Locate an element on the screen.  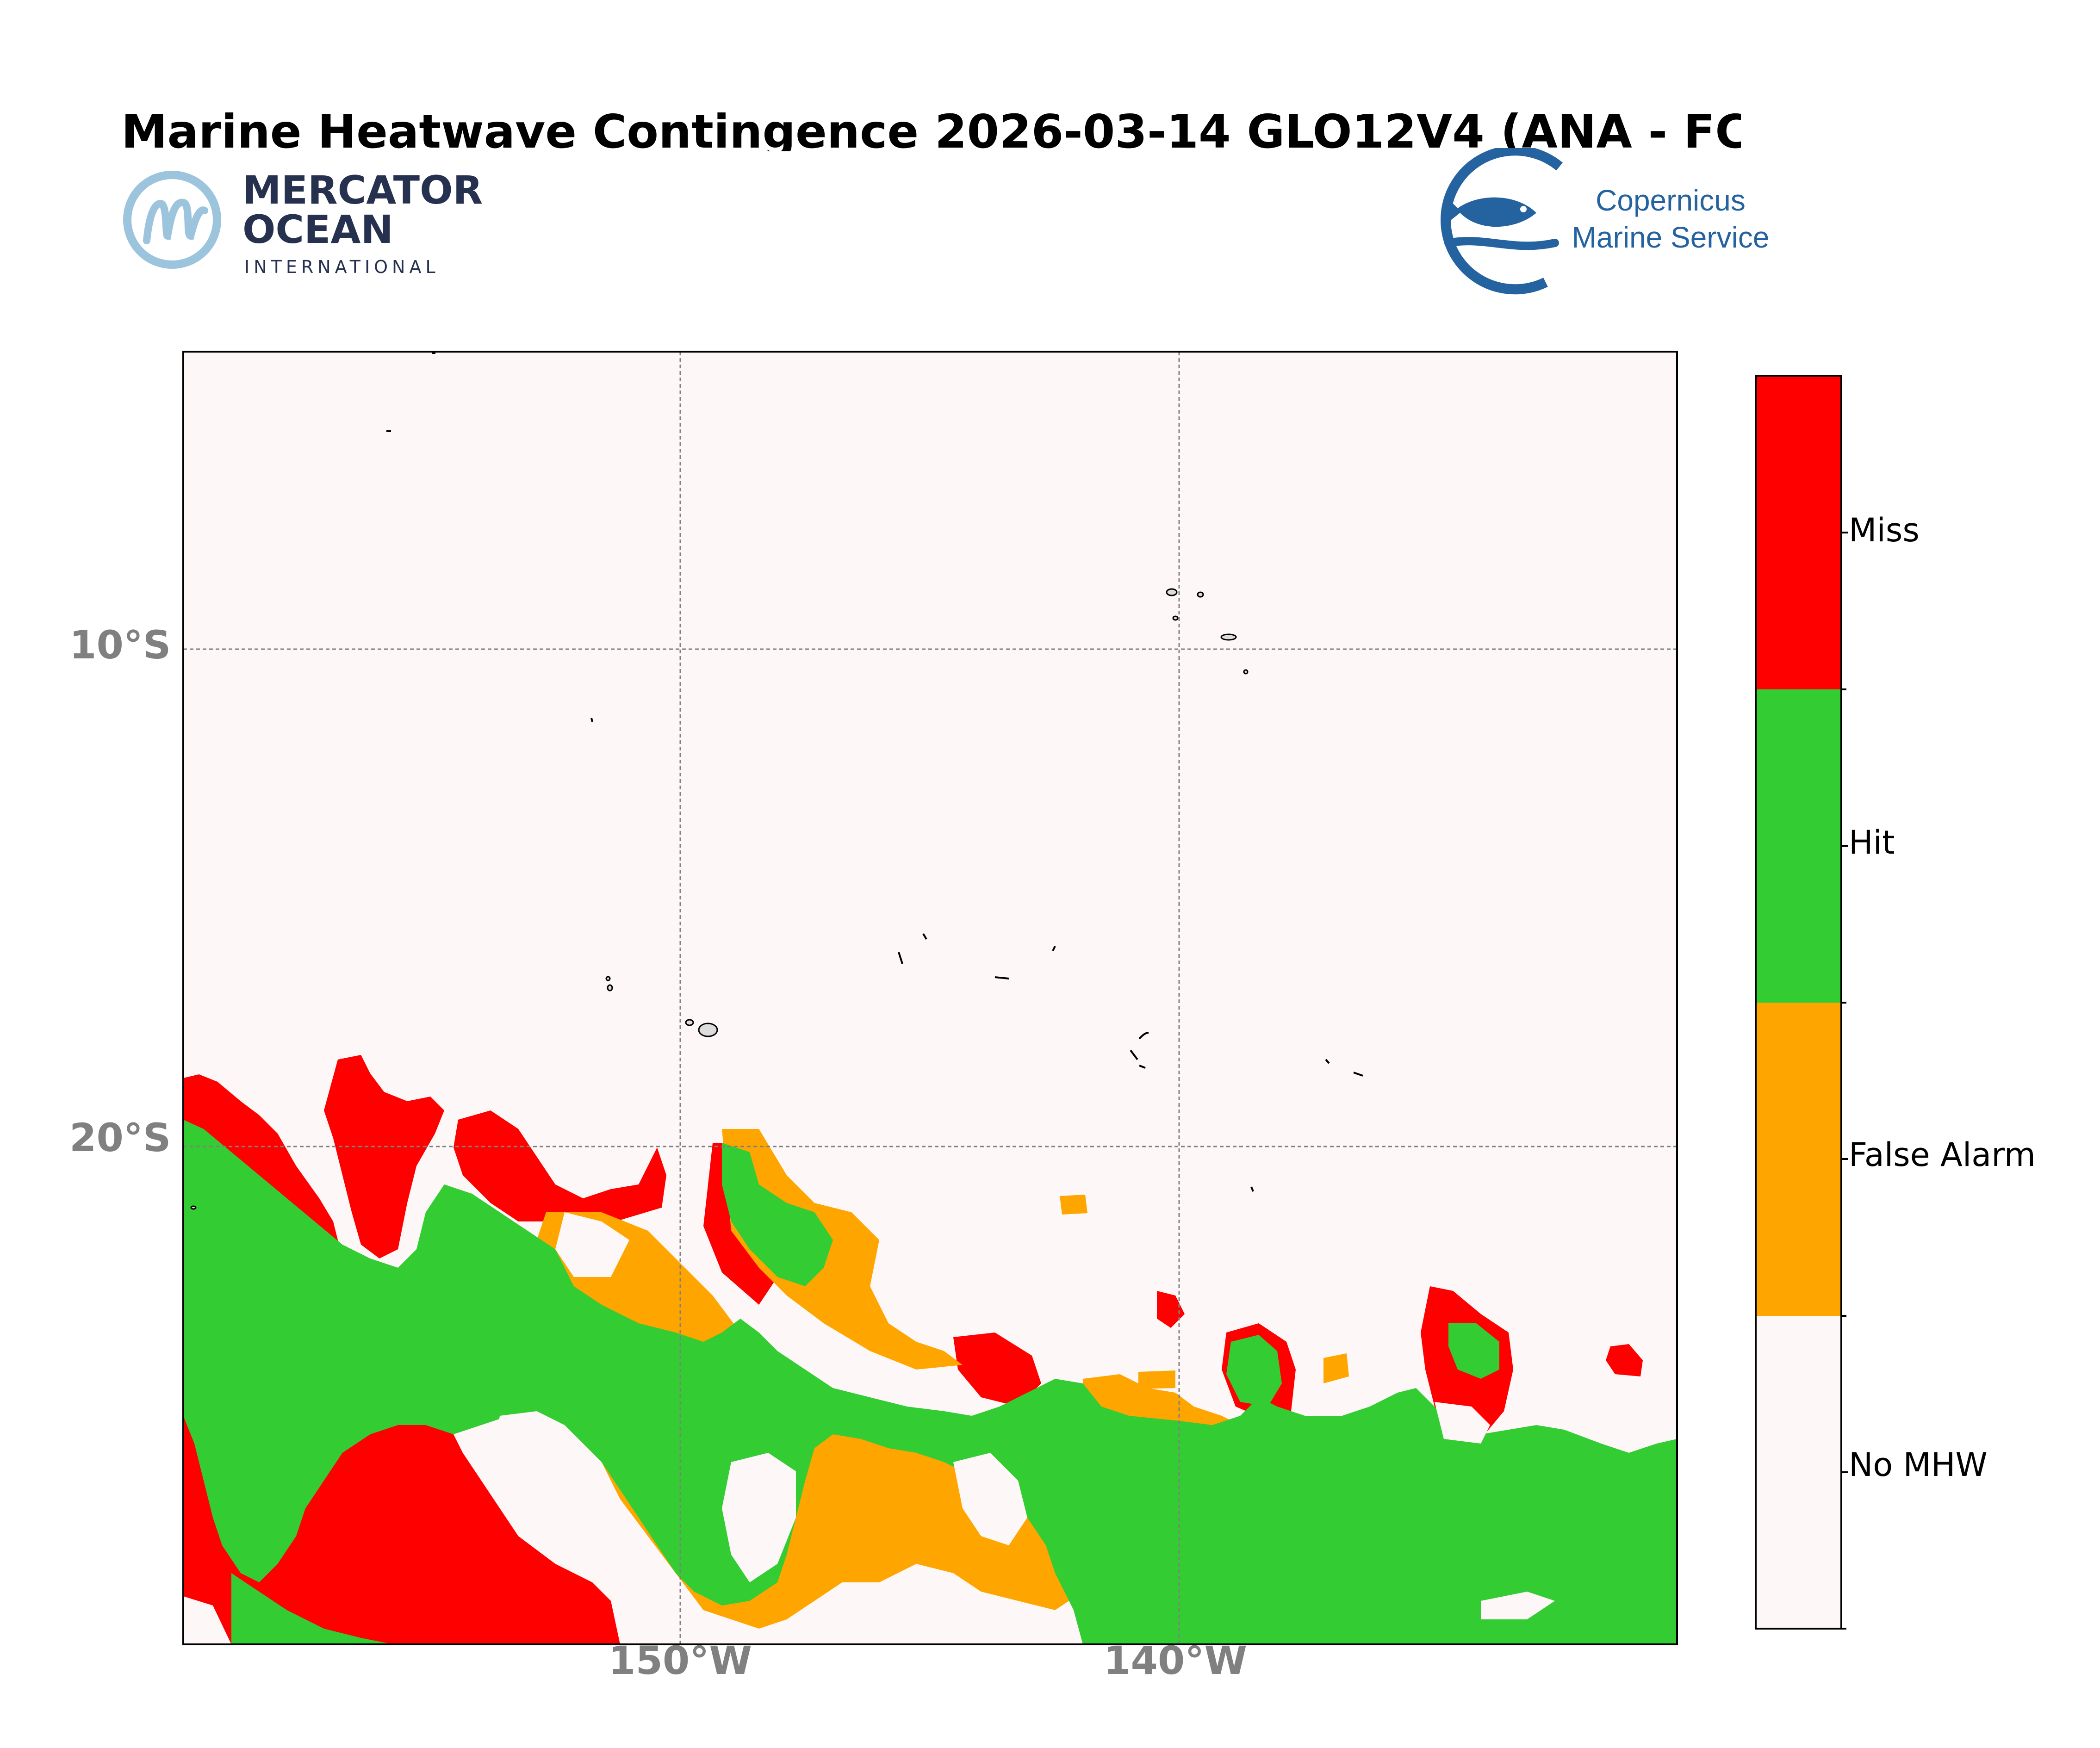
lat-tick-10s: 10°S is located at coordinates (120, 645).